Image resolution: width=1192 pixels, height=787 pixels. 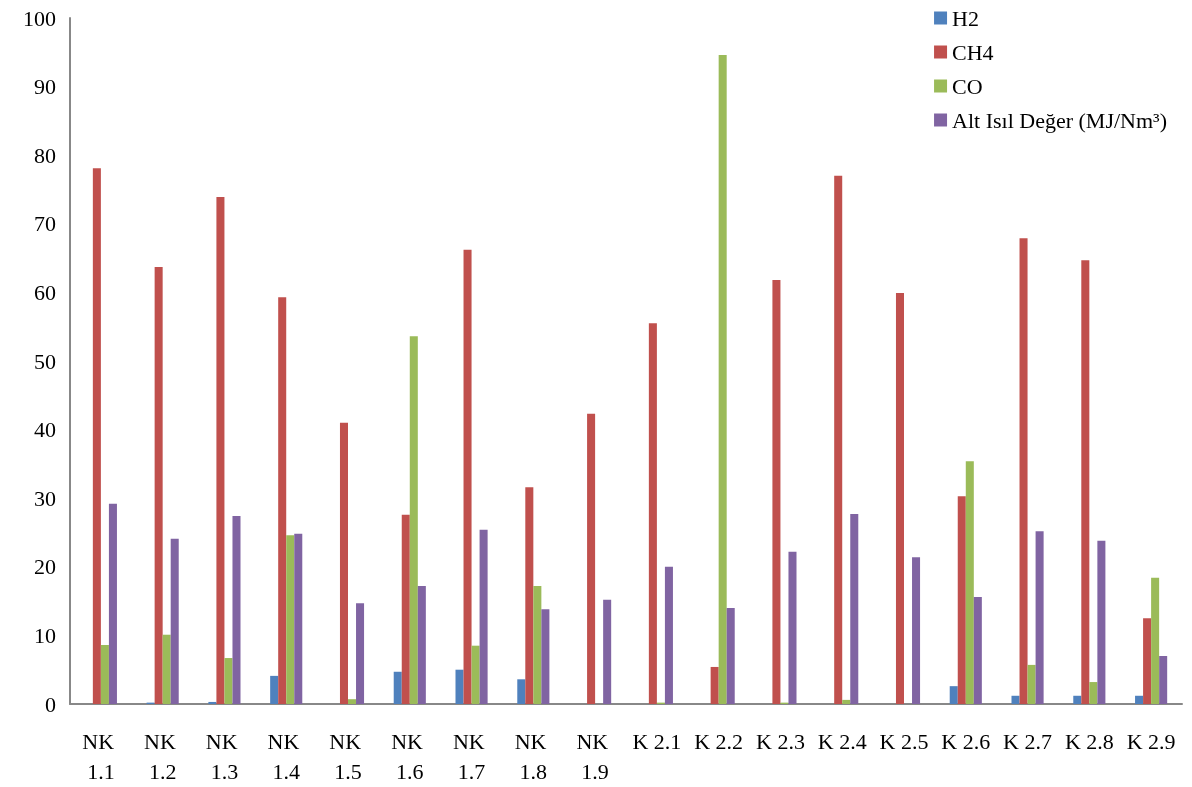 I want to click on x-tick-label: K 2.4, so click(x=842, y=741).